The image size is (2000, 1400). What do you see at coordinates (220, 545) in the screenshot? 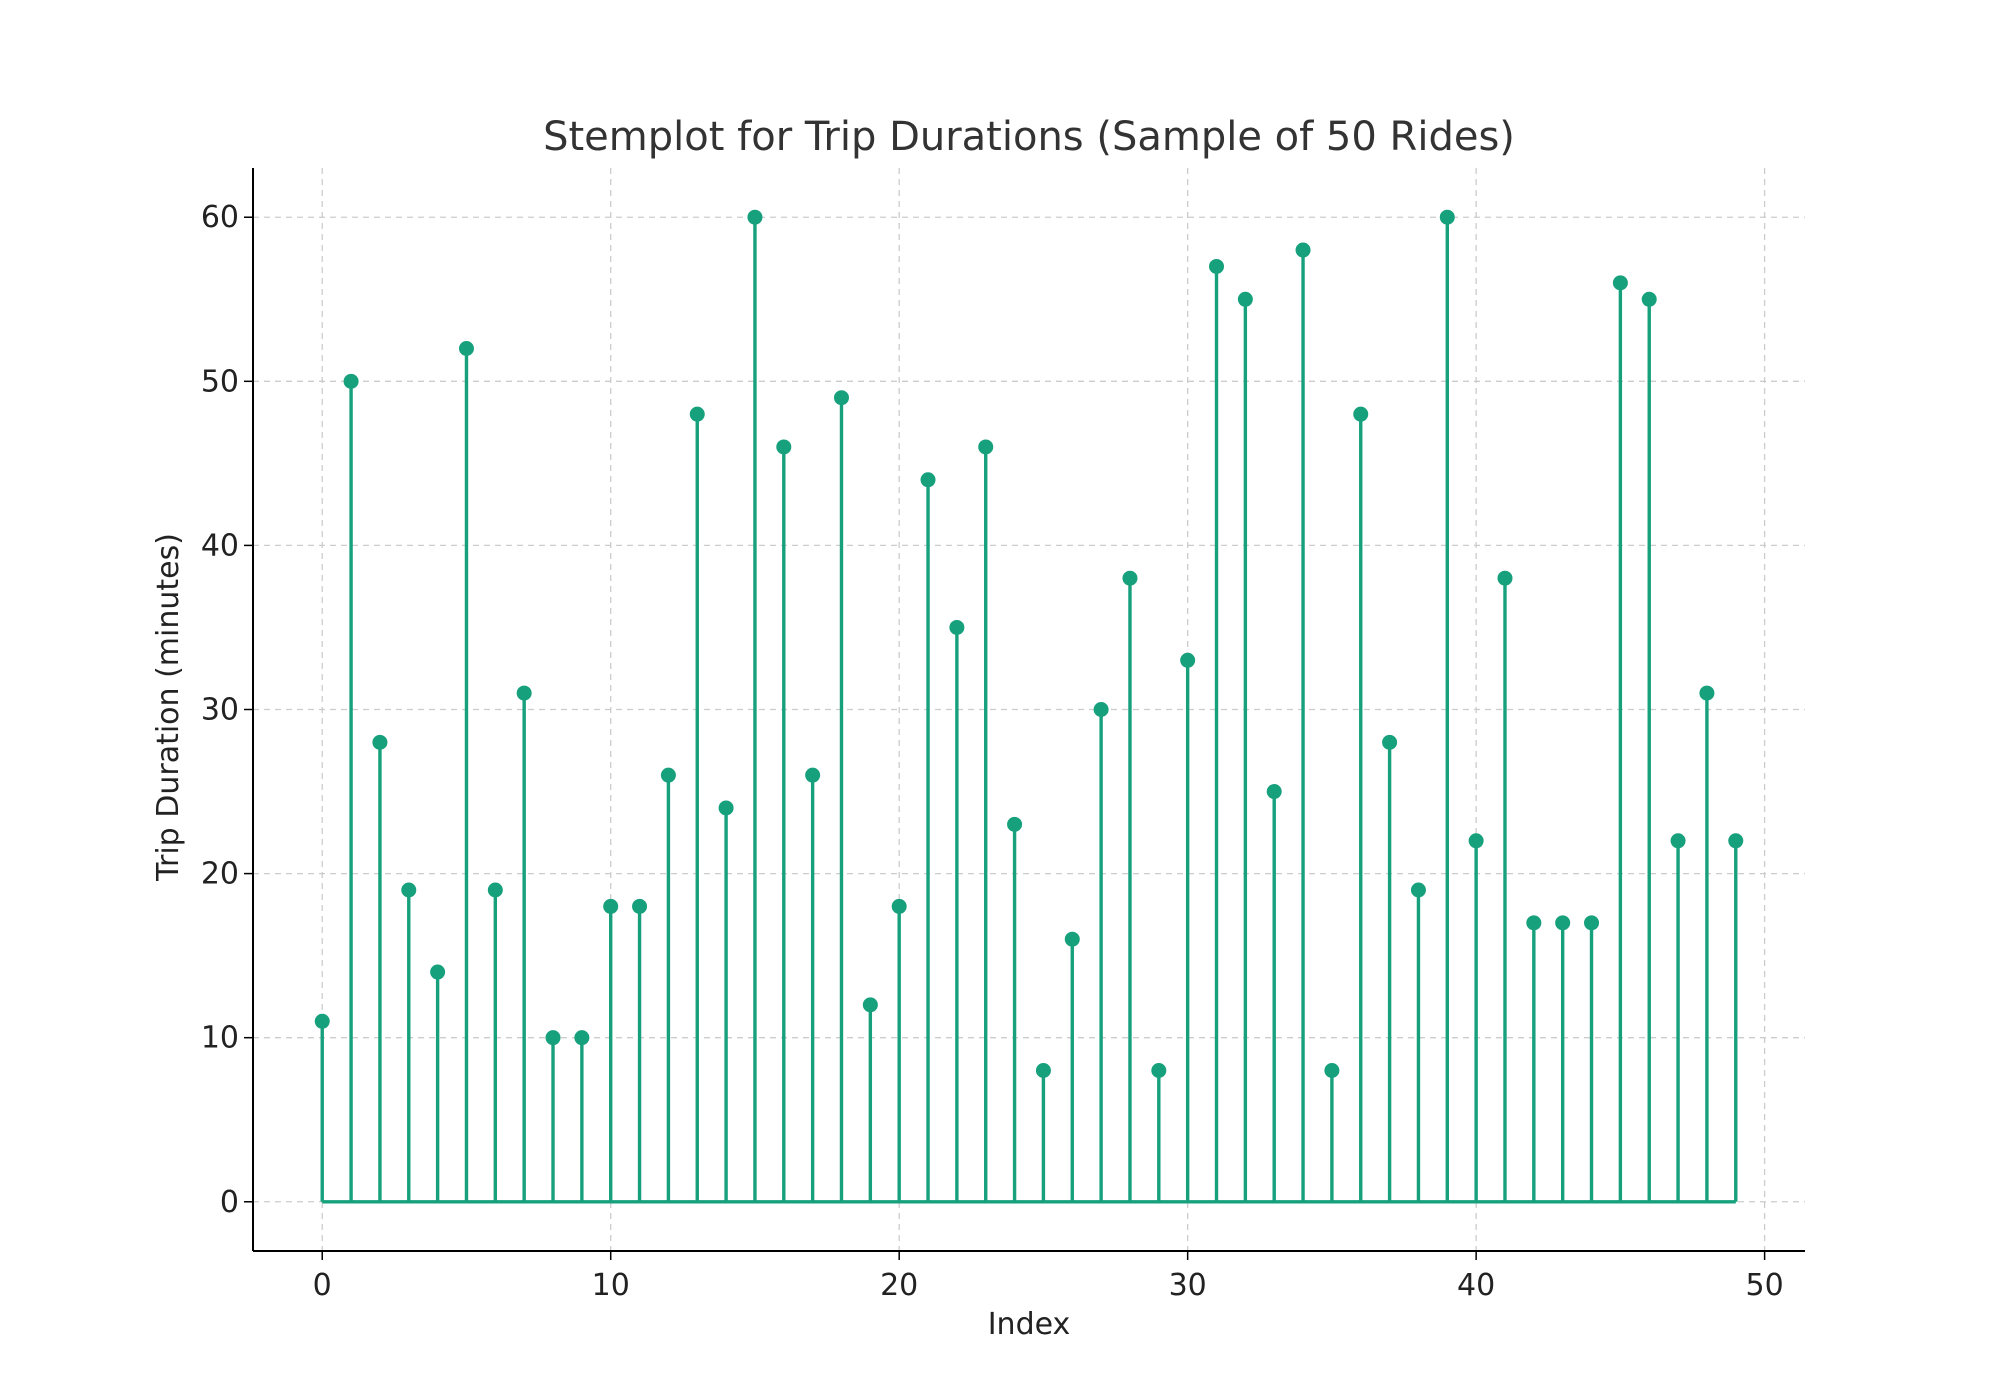
I see `y-tick-label: 40` at bounding box center [220, 545].